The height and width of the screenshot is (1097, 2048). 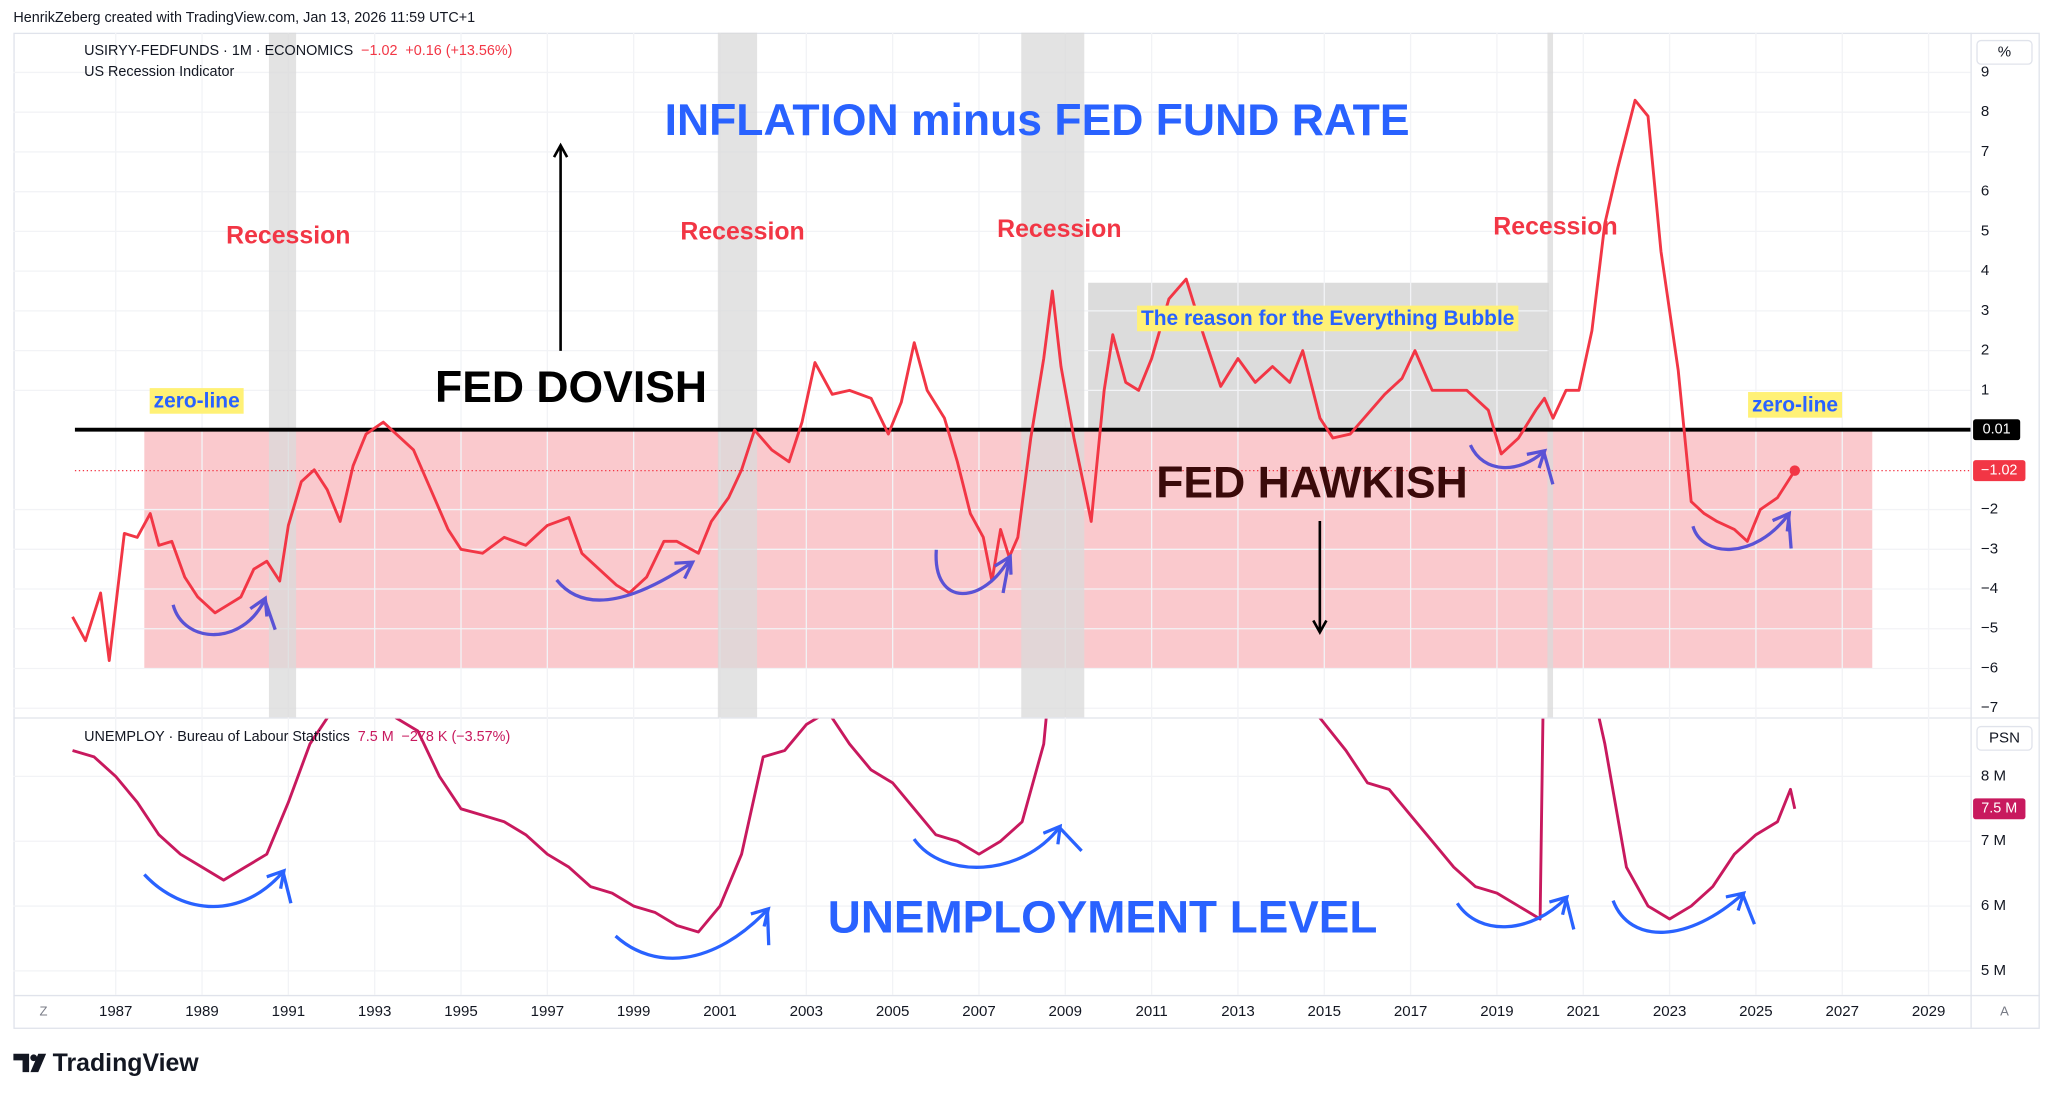 I want to click on x-tick-label: 2027, so click(x=1842, y=1011).